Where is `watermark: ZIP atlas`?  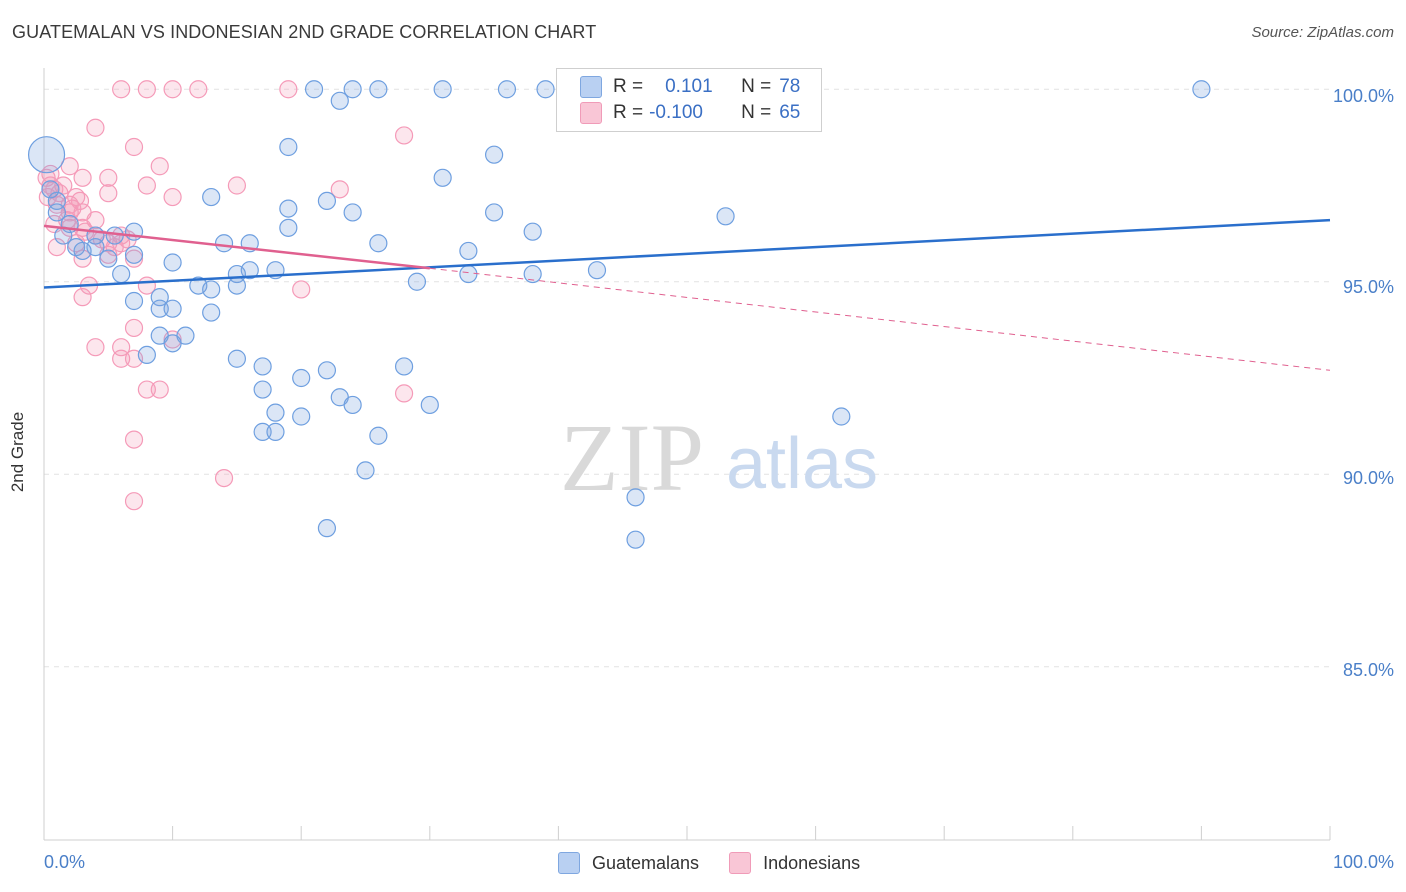
watermark: ZIP atlas is located at coordinates (719, 457).